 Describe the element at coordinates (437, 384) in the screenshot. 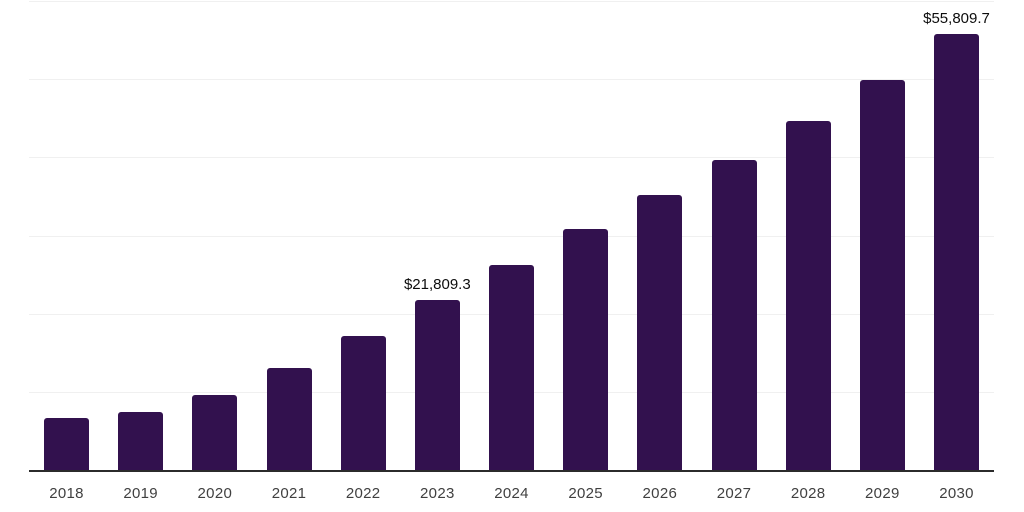

I see `bar-2023` at that location.